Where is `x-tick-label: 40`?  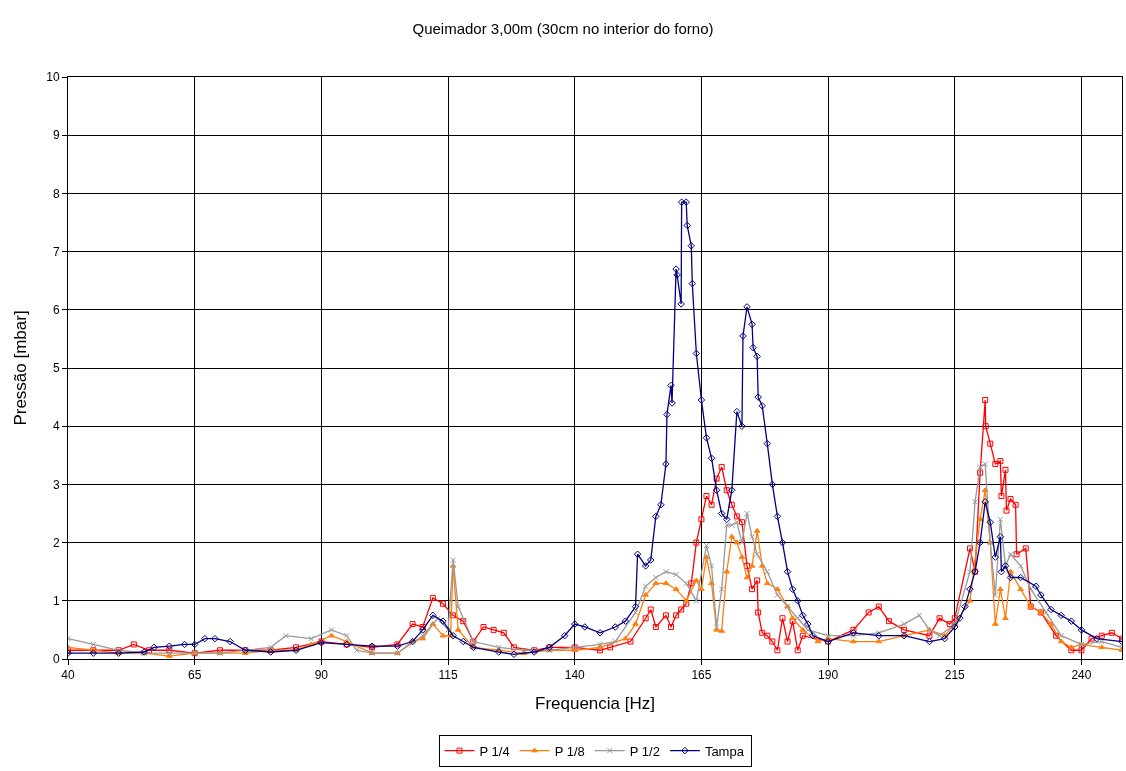
x-tick-label: 40 is located at coordinates (68, 675).